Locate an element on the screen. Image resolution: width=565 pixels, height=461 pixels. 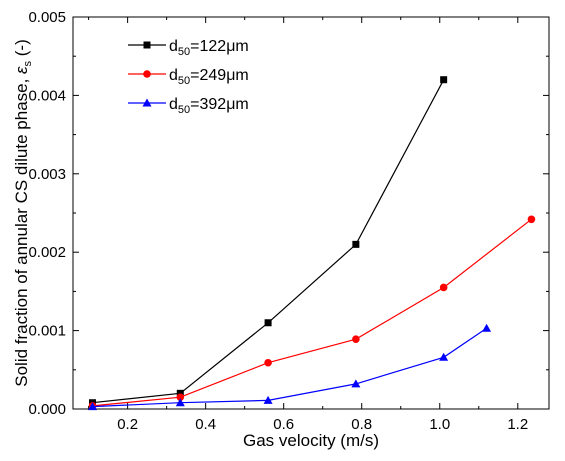
x-tick-label: 0.8 is located at coordinates (361, 424).